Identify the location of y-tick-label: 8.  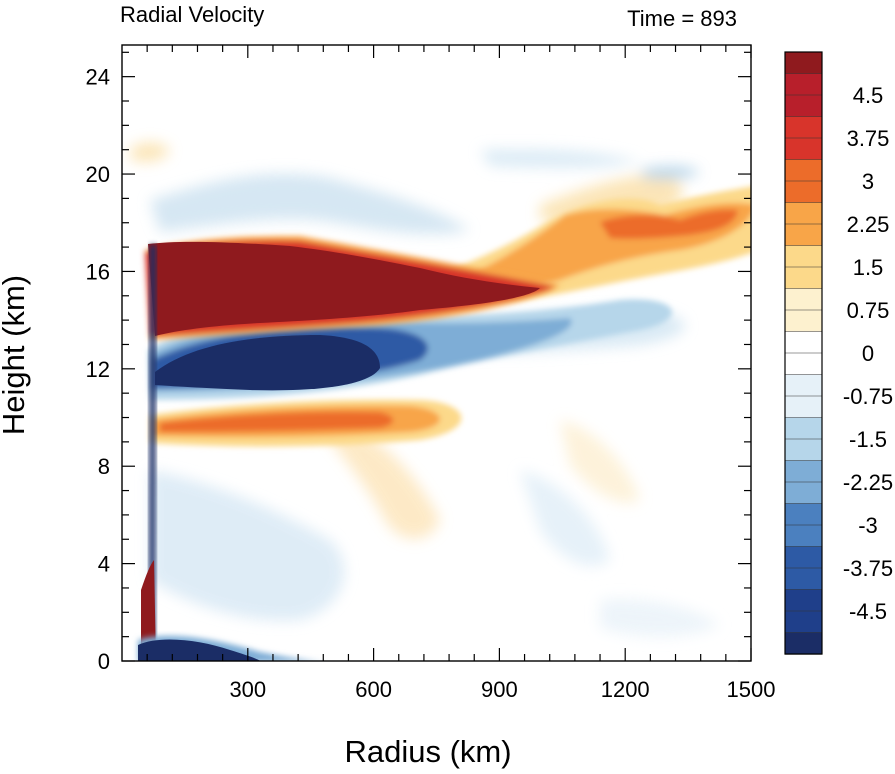
(104, 466).